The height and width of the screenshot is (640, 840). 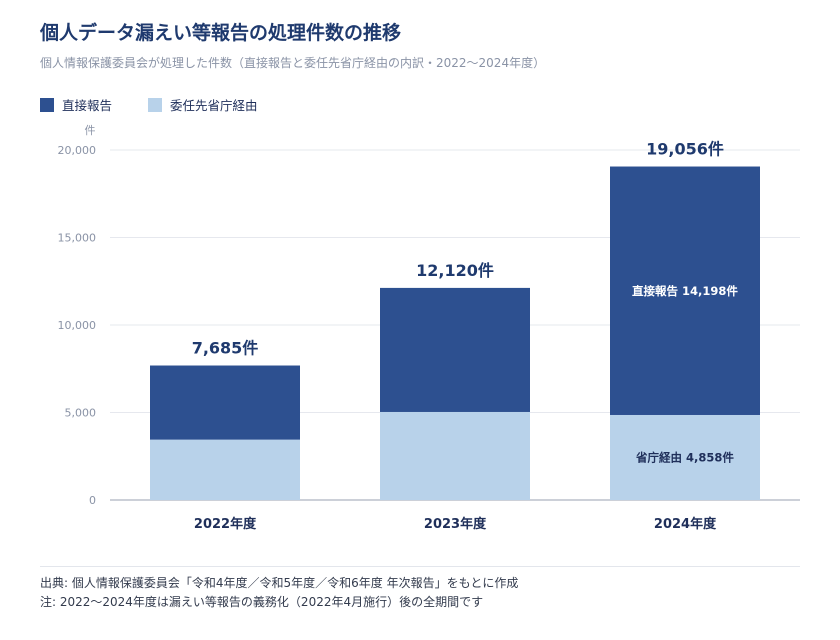 What do you see at coordinates (87, 105) in the screenshot?
I see `legend-label-direct: 直接報告` at bounding box center [87, 105].